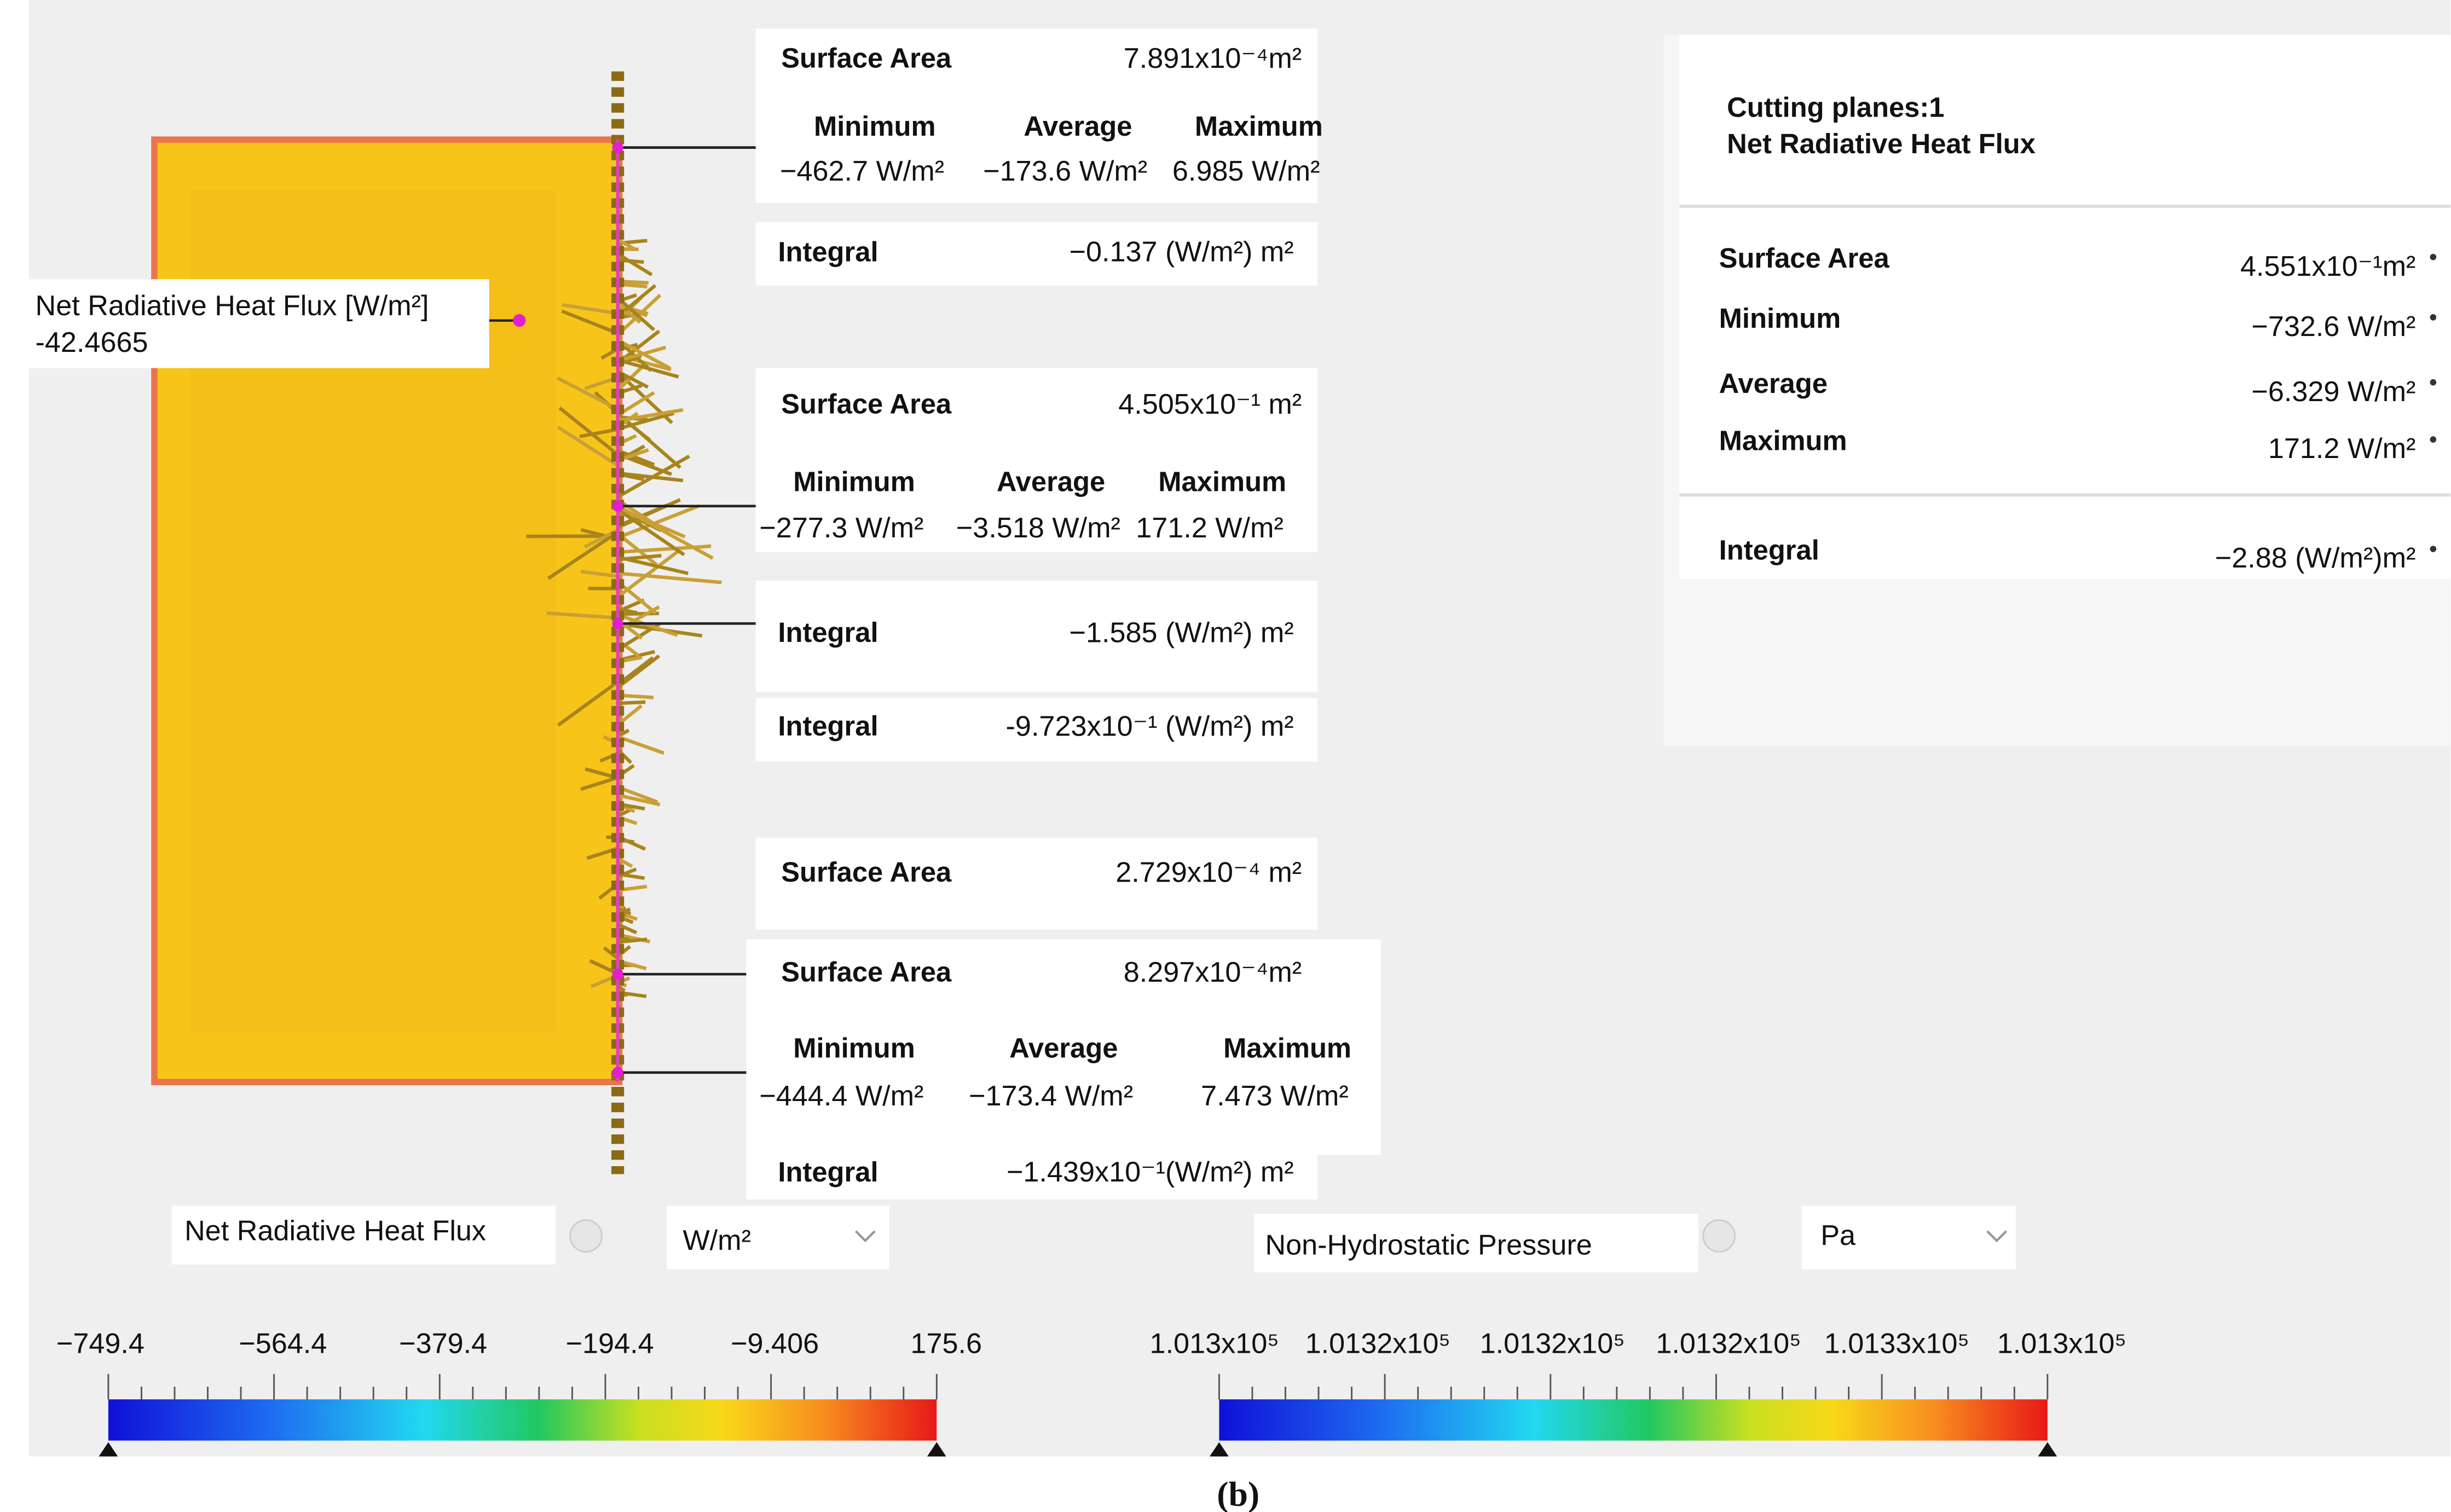  Describe the element at coordinates (1805, 258) in the screenshot. I see `row-label: Surface Area` at that location.